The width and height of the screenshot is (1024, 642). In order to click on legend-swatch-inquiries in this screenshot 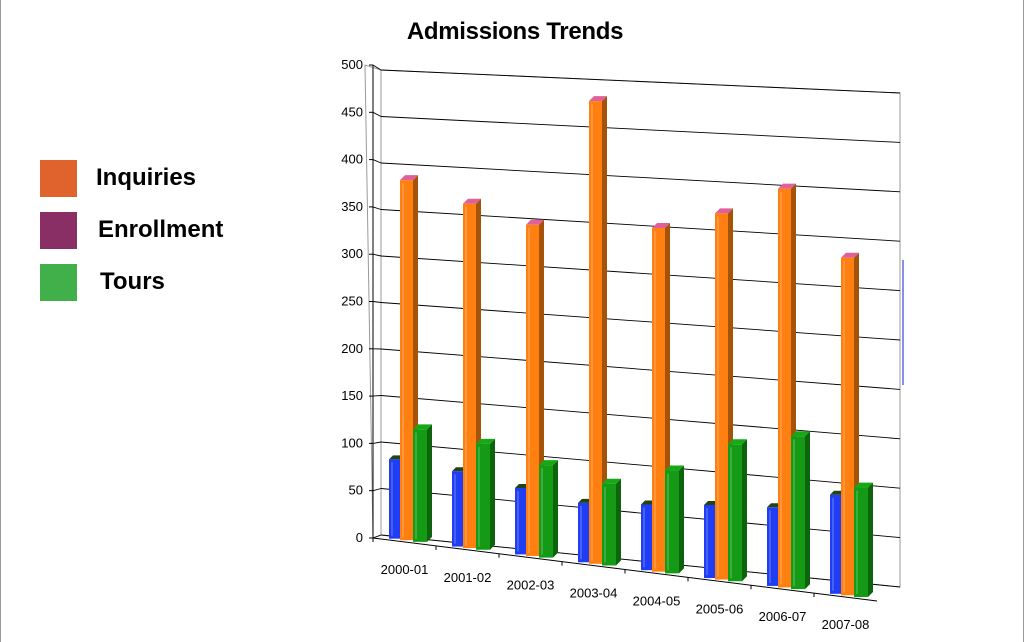, I will do `click(58, 178)`.